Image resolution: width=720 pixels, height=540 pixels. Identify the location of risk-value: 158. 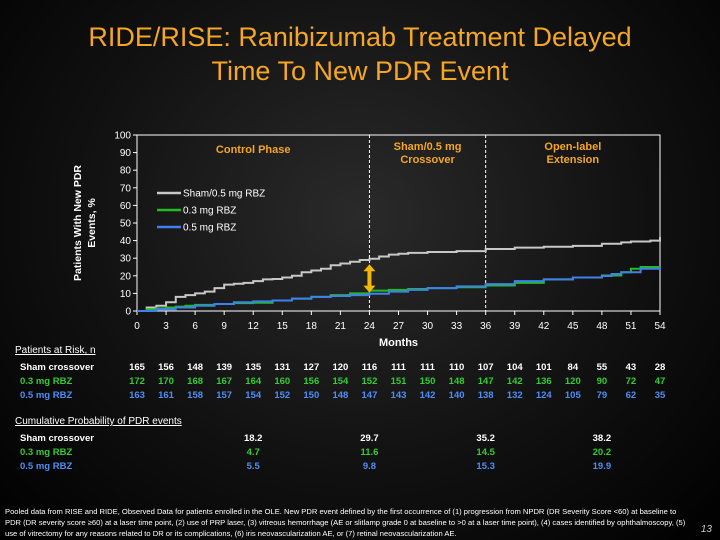
(195, 395).